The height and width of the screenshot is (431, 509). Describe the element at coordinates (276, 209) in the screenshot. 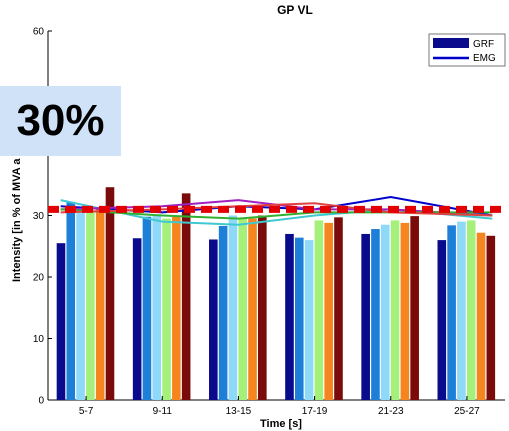

I see `emg-line` at that location.